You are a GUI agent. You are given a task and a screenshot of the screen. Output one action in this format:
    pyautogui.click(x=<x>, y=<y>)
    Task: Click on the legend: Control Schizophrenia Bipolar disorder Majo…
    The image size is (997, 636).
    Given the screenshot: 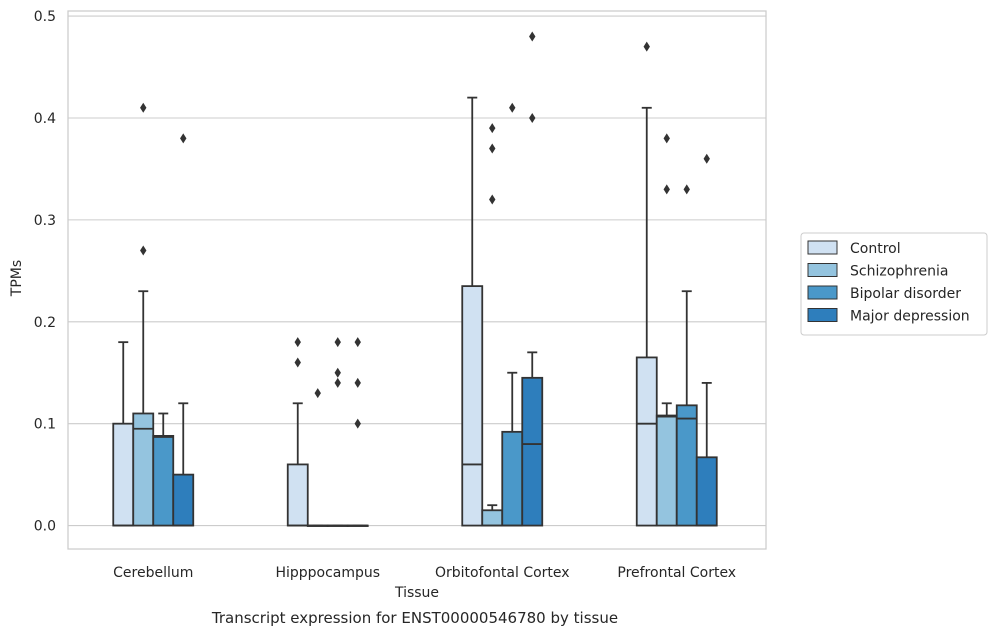 What is the action you would take?
    pyautogui.click(x=894, y=284)
    